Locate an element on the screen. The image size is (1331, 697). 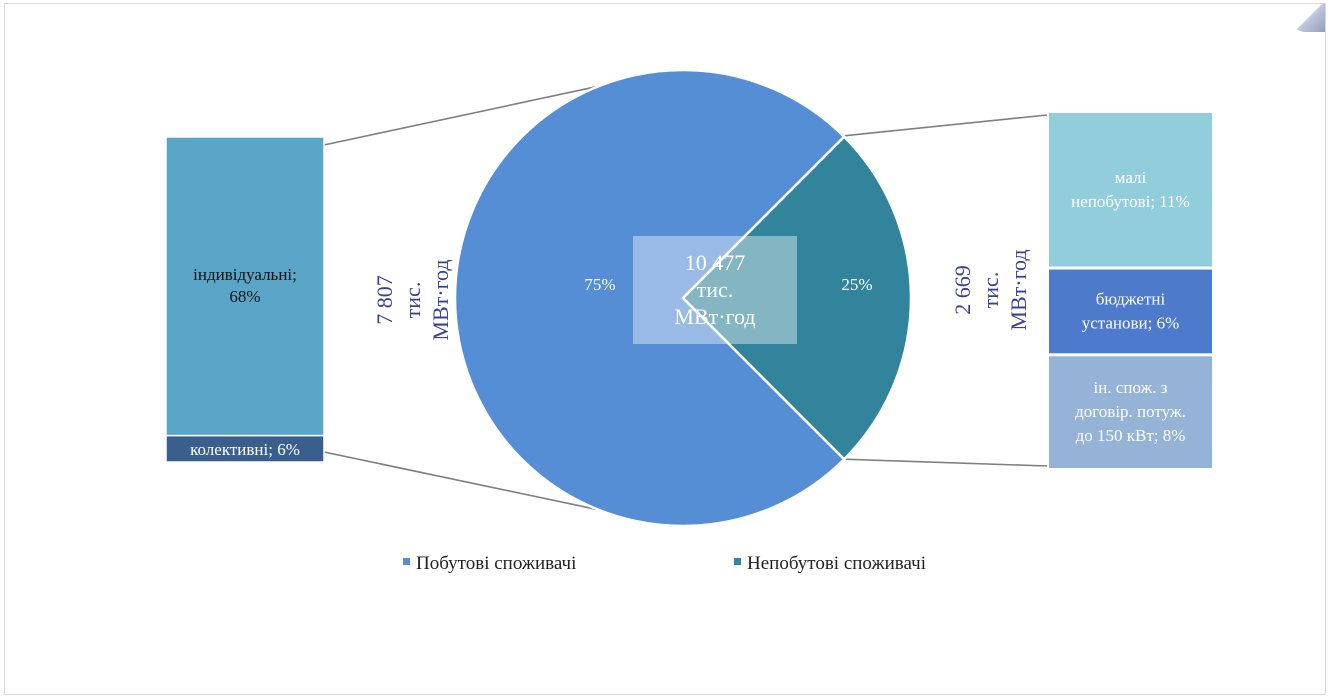
connector-right-top is located at coordinates (946, 125).